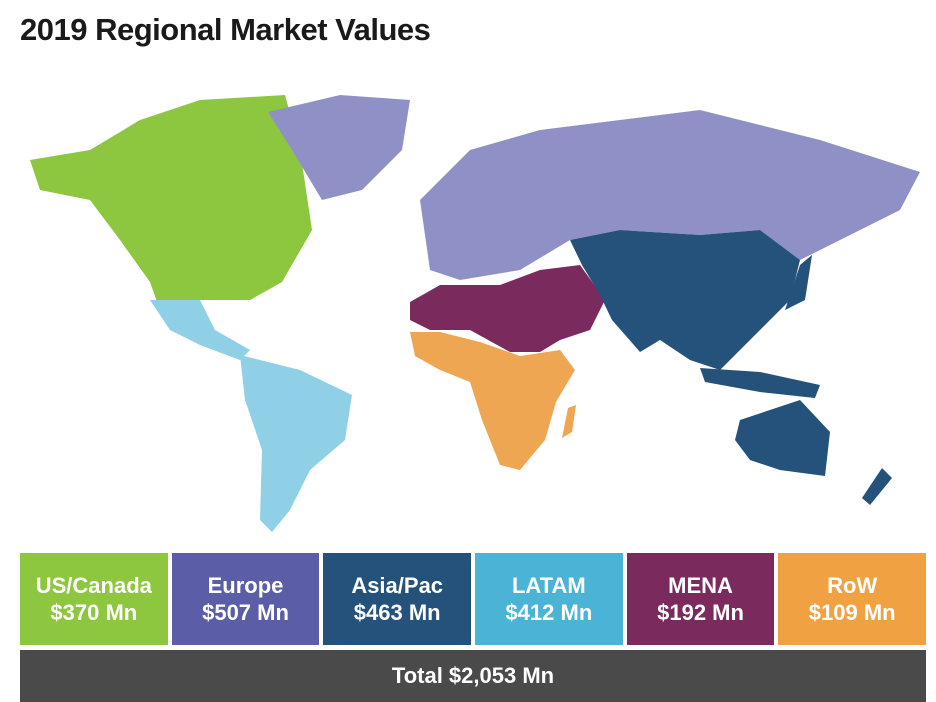  I want to click on madagascar, so click(569, 421).